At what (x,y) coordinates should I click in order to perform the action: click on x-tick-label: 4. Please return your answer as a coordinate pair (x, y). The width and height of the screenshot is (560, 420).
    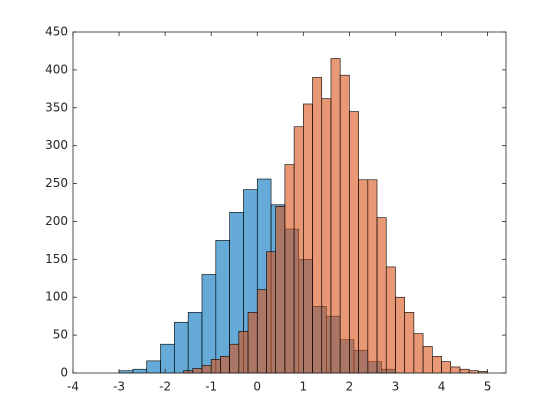
    Looking at the image, I should click on (442, 387).